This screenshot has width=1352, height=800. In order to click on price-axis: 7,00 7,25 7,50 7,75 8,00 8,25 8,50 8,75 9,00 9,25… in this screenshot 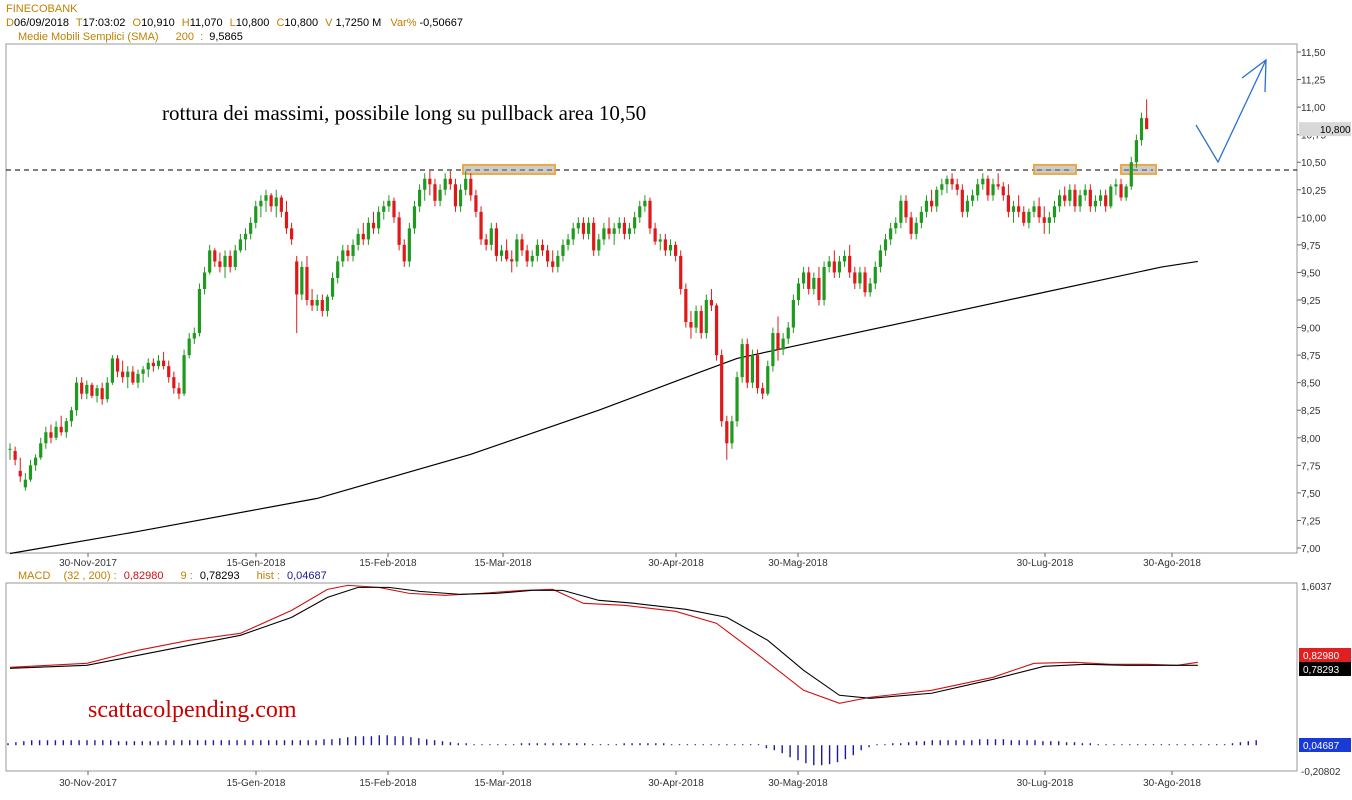, I will do `click(1324, 301)`.